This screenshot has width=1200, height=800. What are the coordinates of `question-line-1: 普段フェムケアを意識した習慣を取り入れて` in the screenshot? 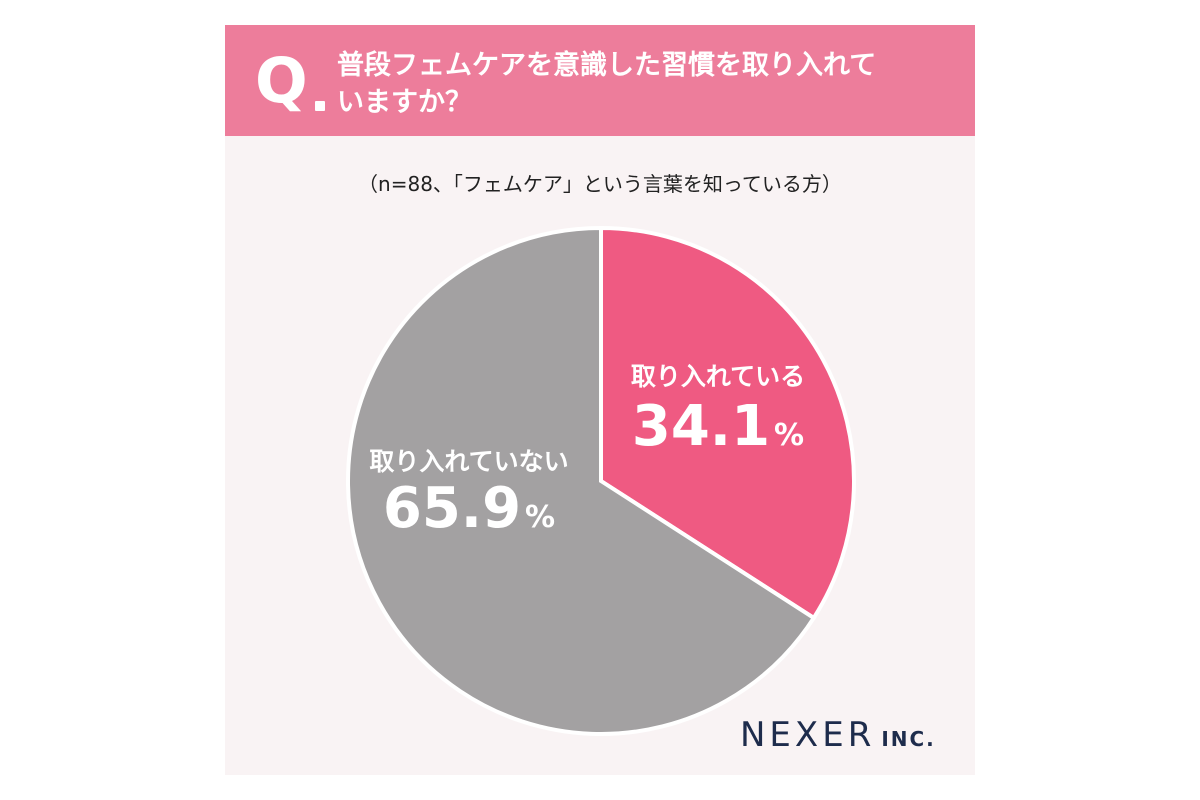 It's located at (607, 65).